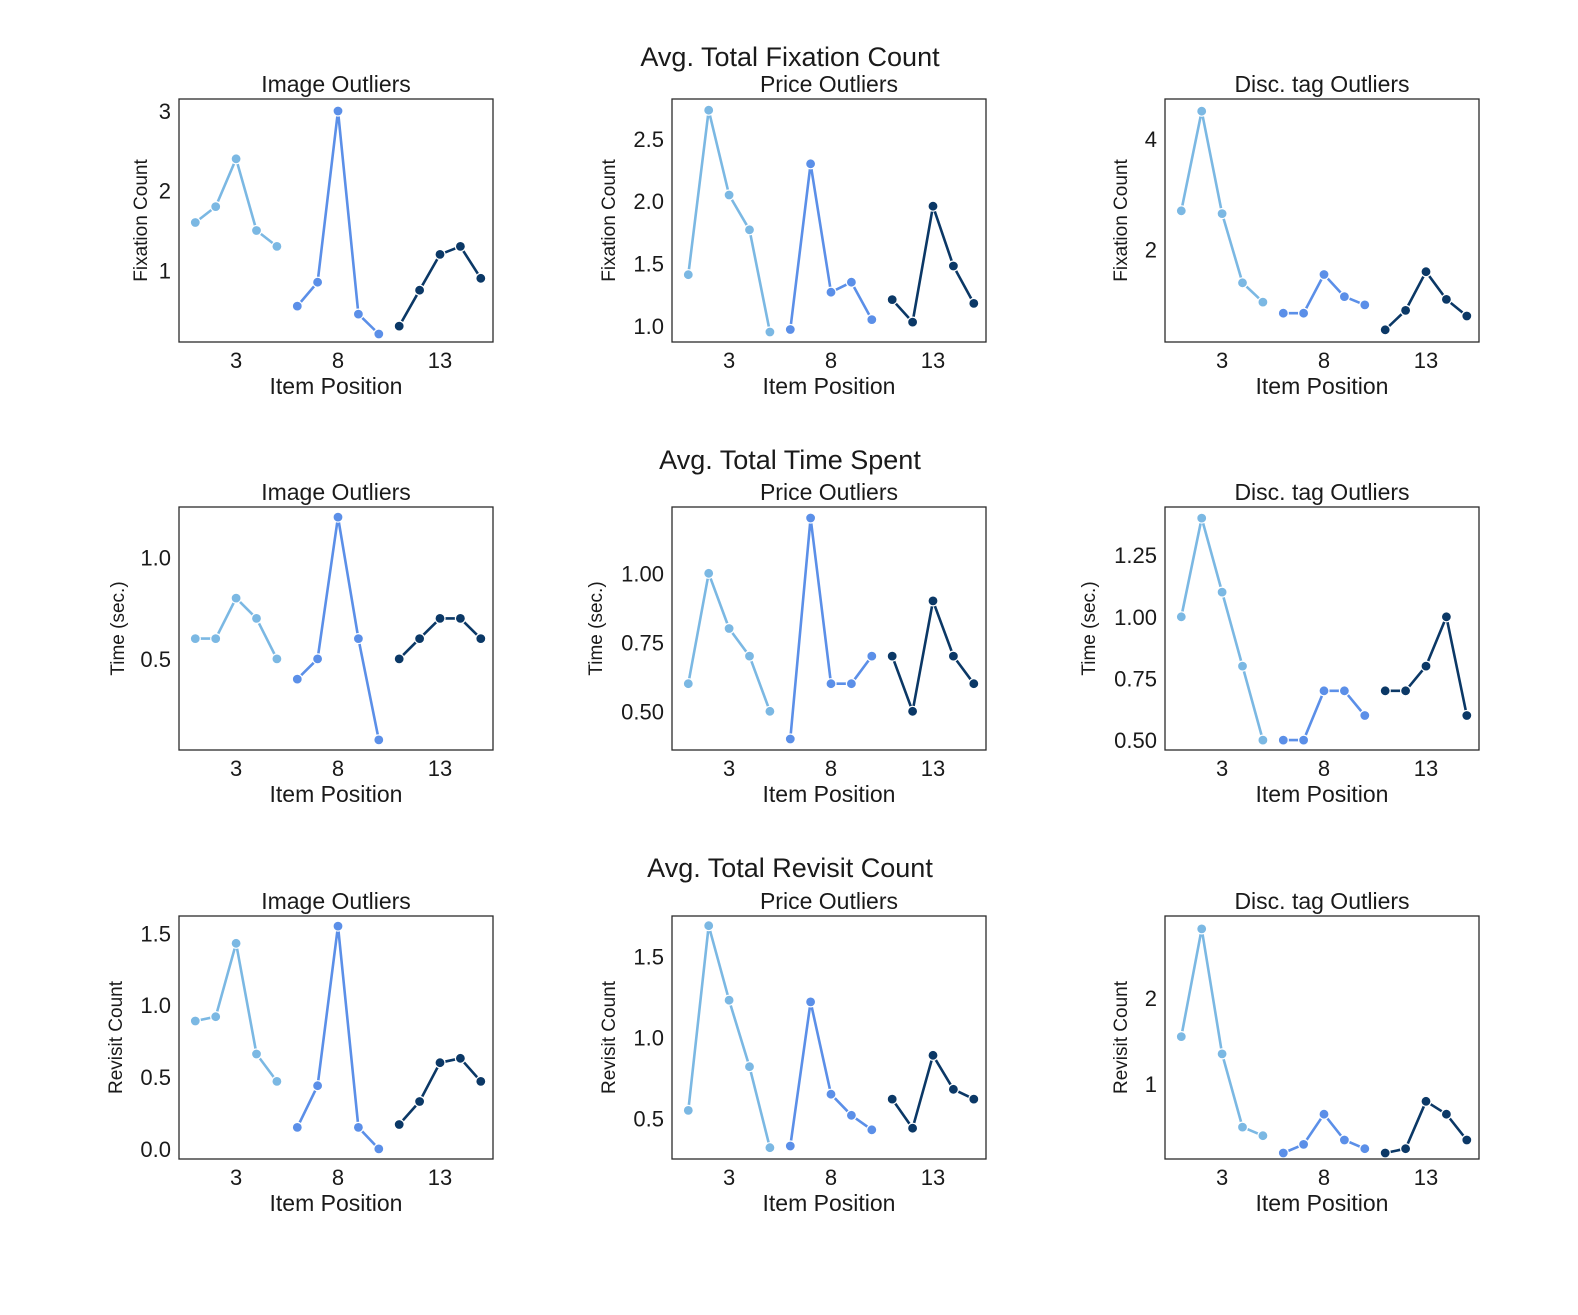 This screenshot has width=1578, height=1315. What do you see at coordinates (790, 57) in the screenshot?
I see `row-title: Avg. Total Fixation Count` at bounding box center [790, 57].